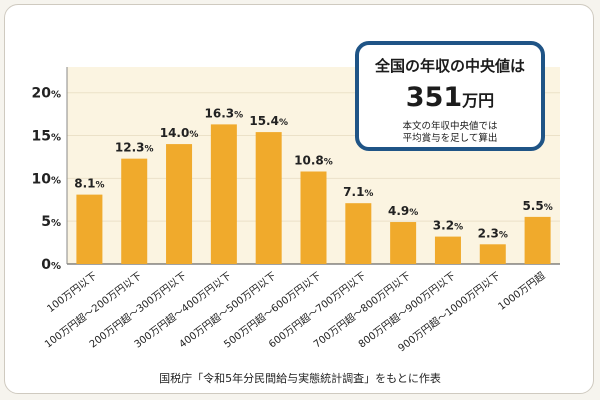 The width and height of the screenshot is (600, 400). I want to click on value-label: 2.3%, so click(493, 233).